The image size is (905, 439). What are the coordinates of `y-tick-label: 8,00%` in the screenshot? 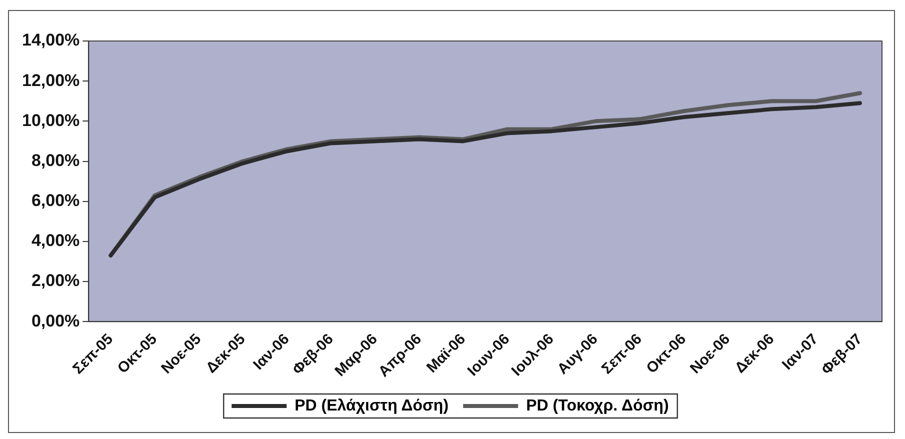 It's located at (55, 160).